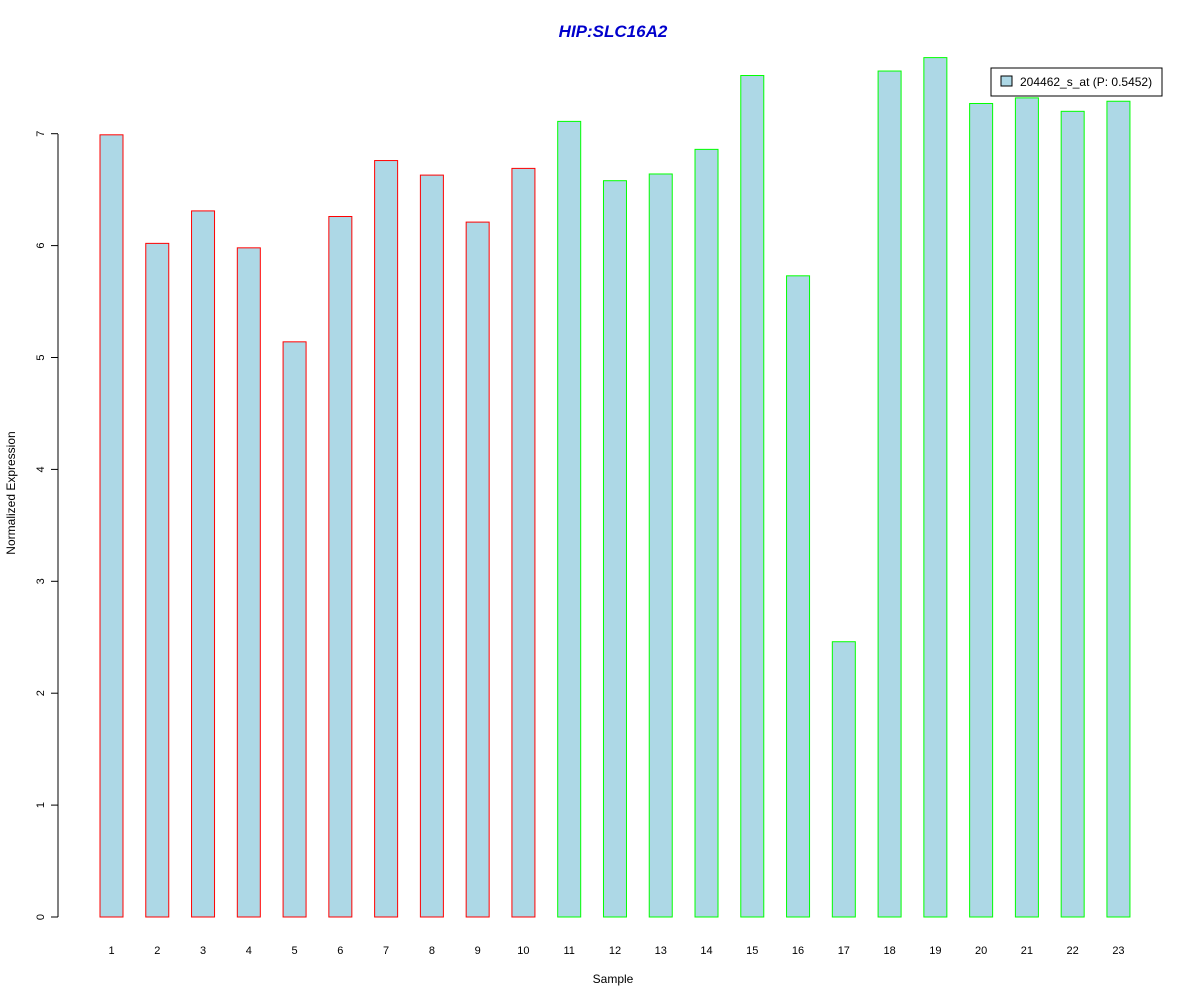 This screenshot has width=1200, height=1000. I want to click on x-tick-label: 14, so click(706, 951).